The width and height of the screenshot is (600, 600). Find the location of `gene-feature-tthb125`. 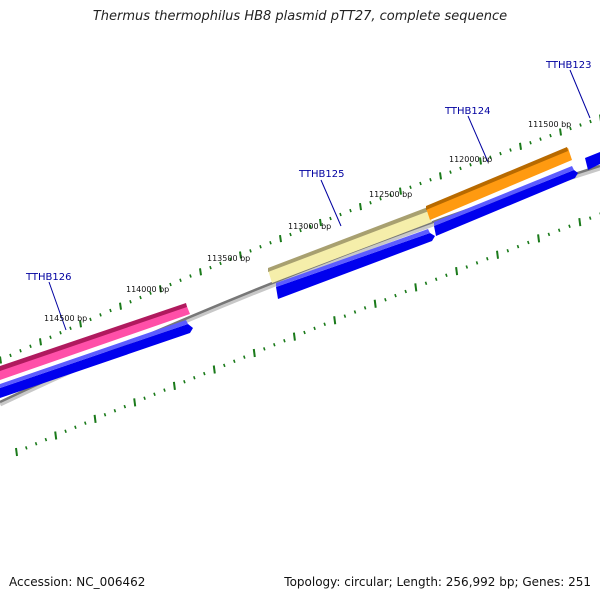

gene-feature-tthb125 is located at coordinates (350, 245).